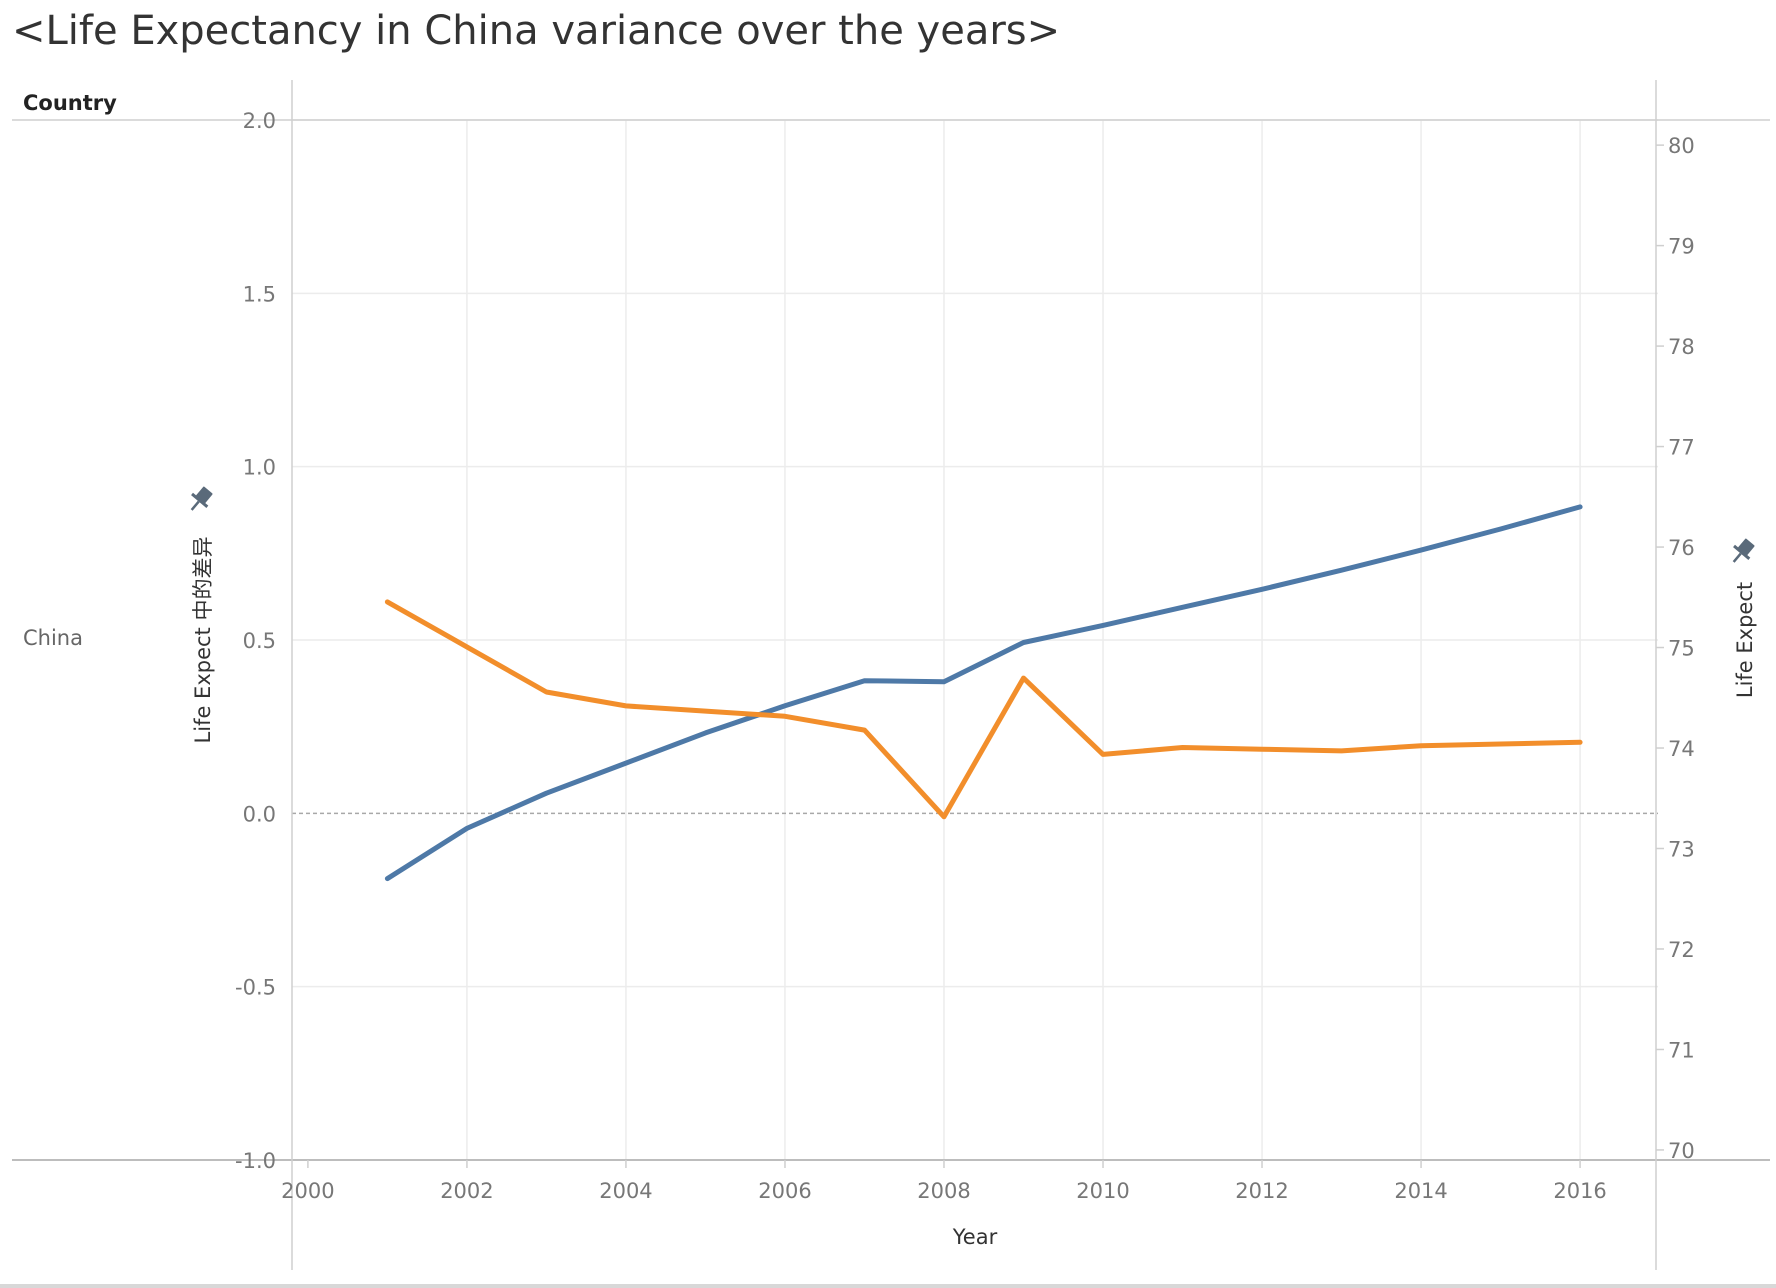 The height and width of the screenshot is (1288, 1776). Describe the element at coordinates (255, 1161) in the screenshot. I see `y-left-tick-label: -1.0` at that location.